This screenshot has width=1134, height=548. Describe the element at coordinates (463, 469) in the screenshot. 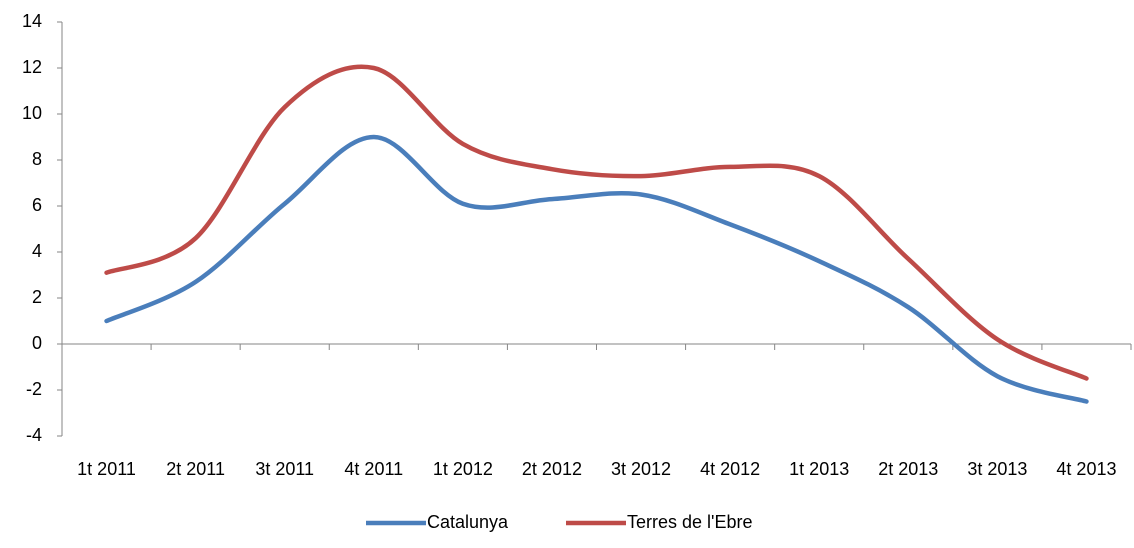

I see `x-tick-label: 1t 2012` at that location.